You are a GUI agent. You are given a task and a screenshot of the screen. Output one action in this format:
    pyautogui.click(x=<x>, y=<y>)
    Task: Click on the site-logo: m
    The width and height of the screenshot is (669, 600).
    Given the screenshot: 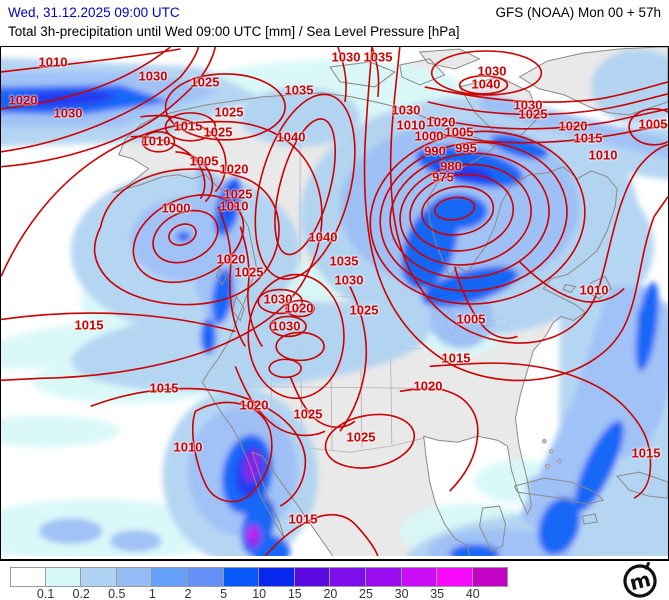 What is the action you would take?
    pyautogui.click(x=640, y=580)
    